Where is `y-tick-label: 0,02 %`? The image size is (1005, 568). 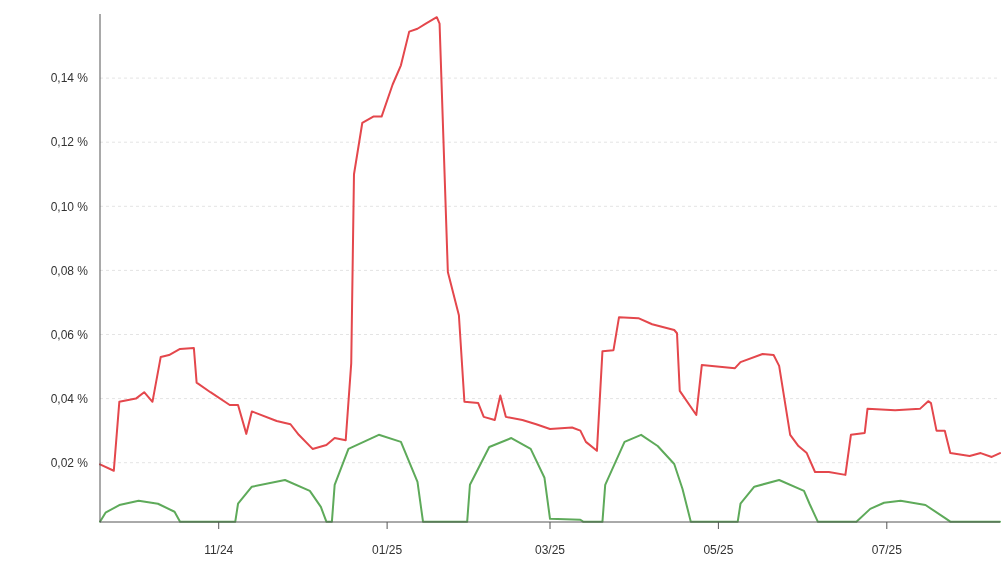 y-tick-label: 0,02 % is located at coordinates (69, 462).